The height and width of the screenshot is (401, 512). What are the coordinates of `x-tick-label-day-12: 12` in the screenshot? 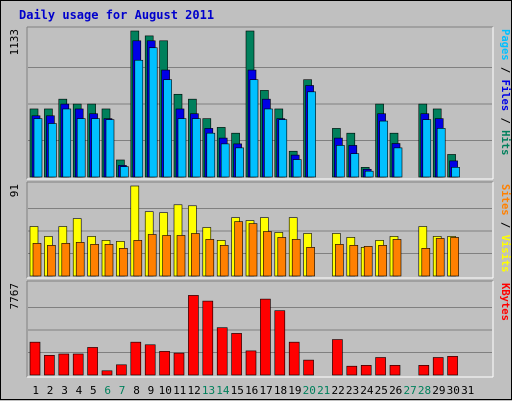 It's located at (193, 390).